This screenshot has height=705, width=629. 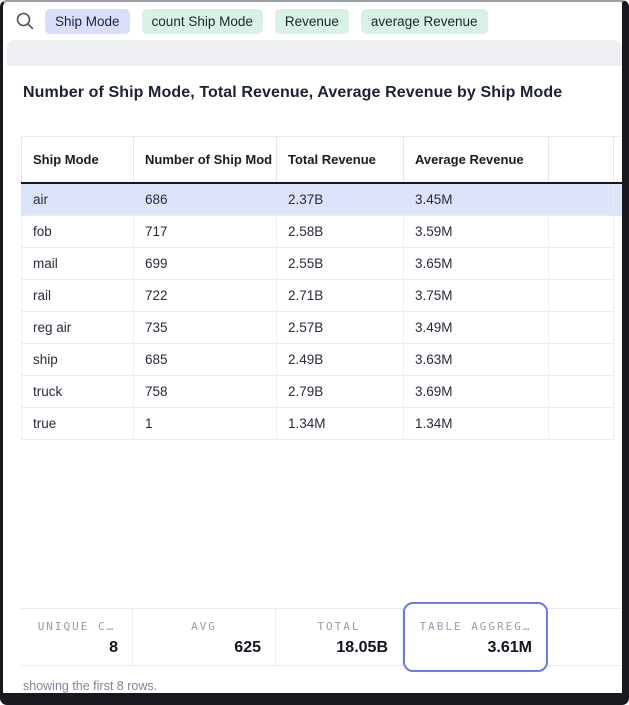 I want to click on summary-stat-total: TOTAL 18.05B, so click(x=339, y=637).